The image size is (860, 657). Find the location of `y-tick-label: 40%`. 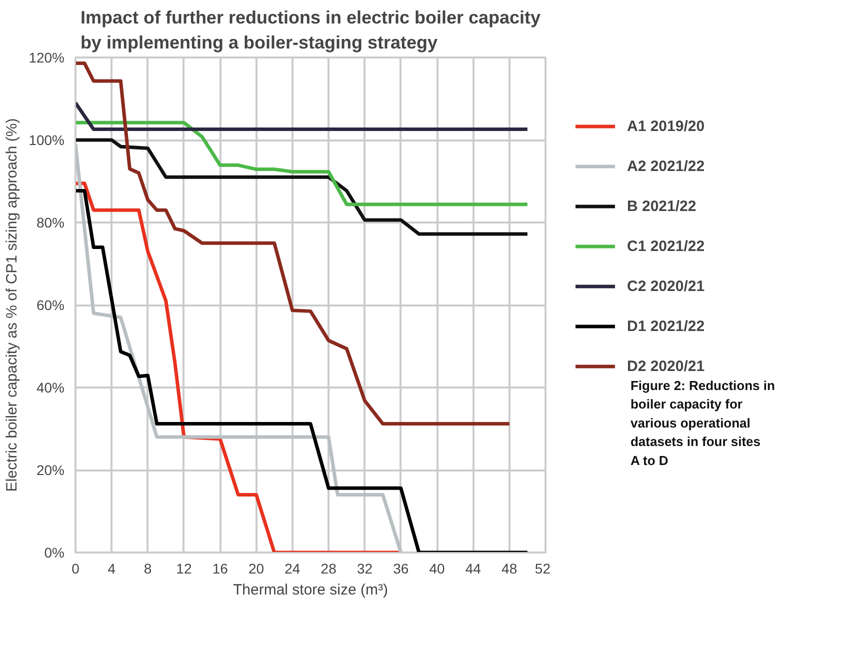

y-tick-label: 40% is located at coordinates (50, 388).